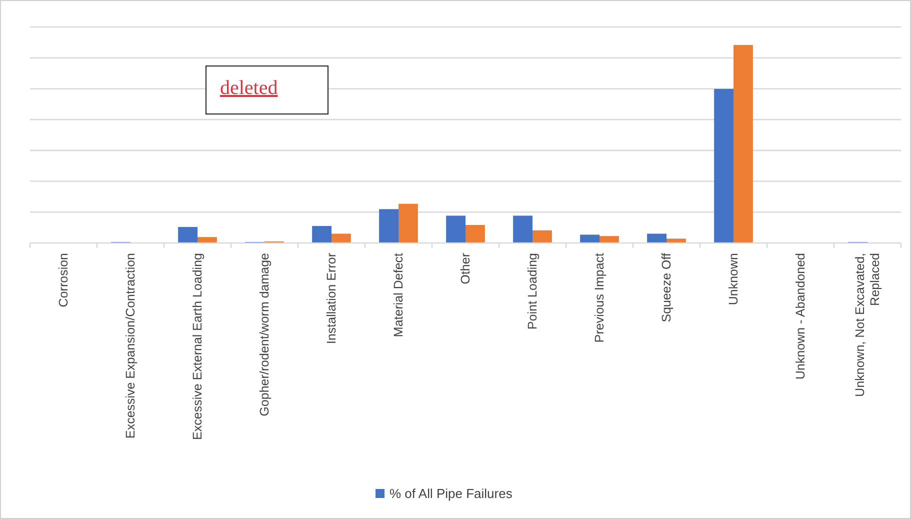 The height and width of the screenshot is (519, 911). I want to click on x-tick-label: Unknown, Not Excavated, Replaced, so click(867, 324).